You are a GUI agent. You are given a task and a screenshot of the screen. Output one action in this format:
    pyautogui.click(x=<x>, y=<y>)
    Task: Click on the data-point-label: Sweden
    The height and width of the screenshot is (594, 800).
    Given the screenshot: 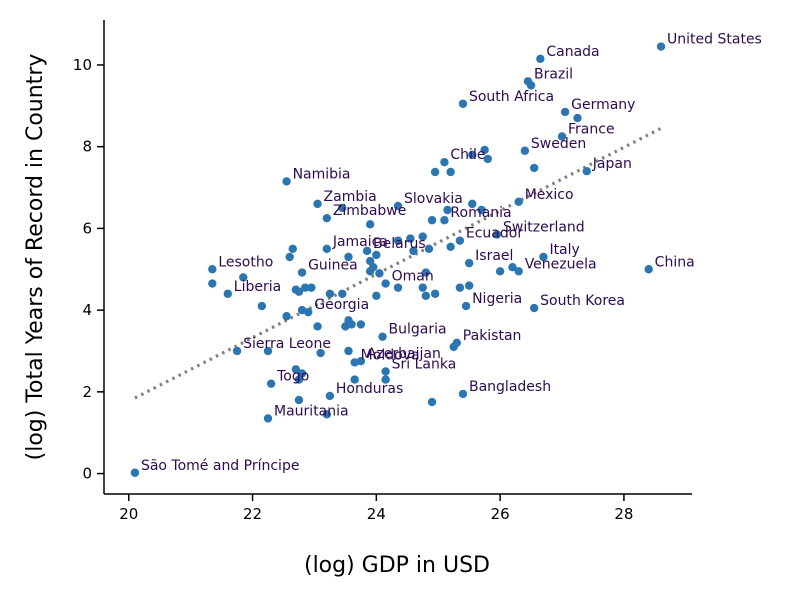 What is the action you would take?
    pyautogui.click(x=558, y=144)
    